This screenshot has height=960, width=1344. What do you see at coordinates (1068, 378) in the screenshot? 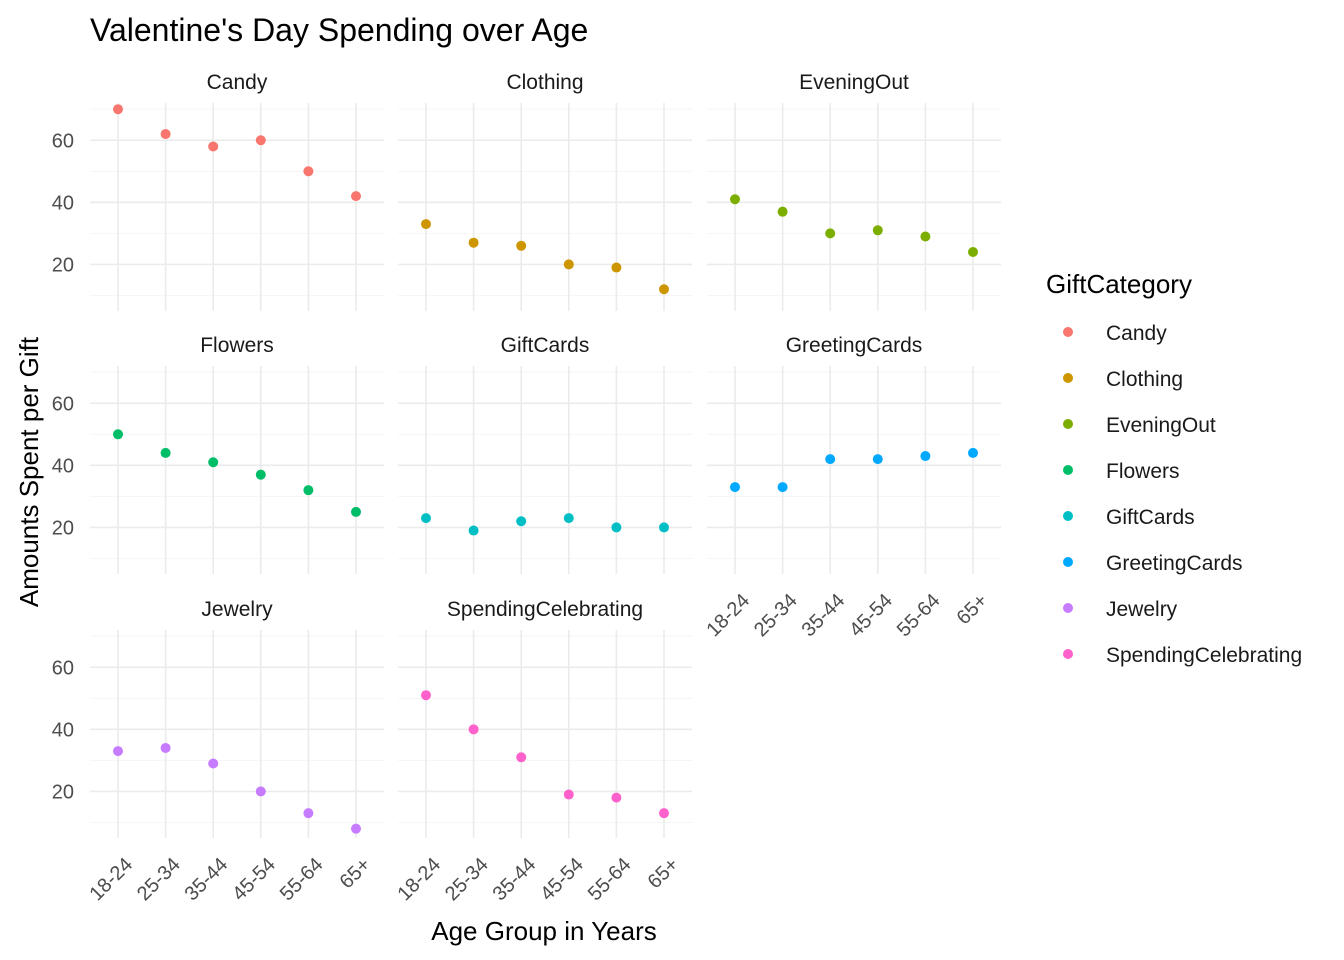
I see `legend-swatch-clothing` at bounding box center [1068, 378].